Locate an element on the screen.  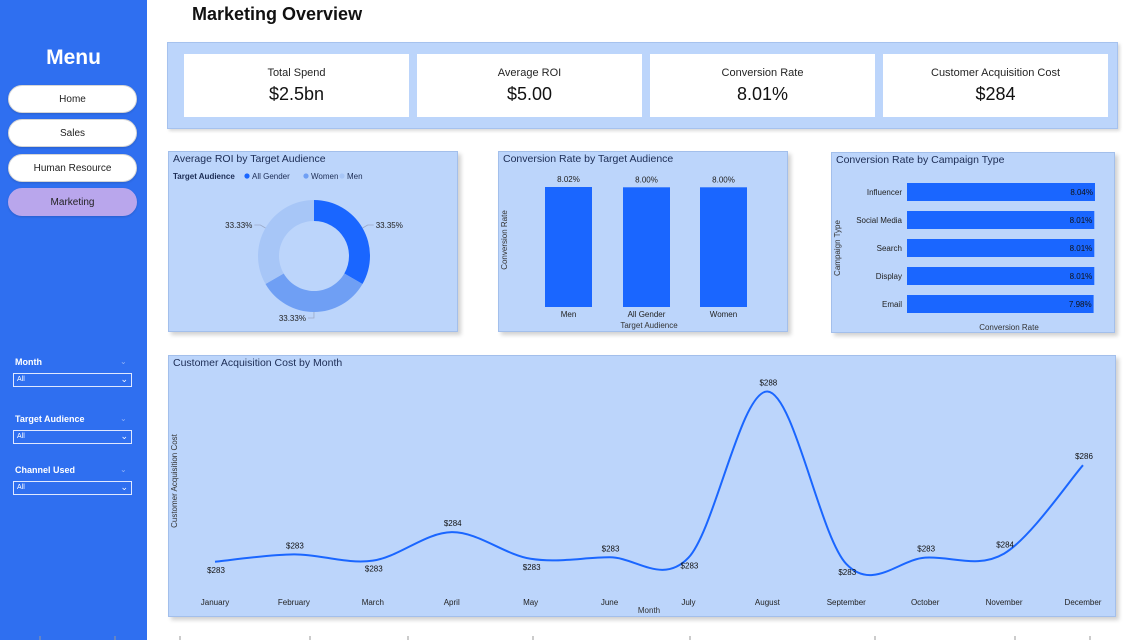
line-month-november: November is located at coordinates (1004, 602).